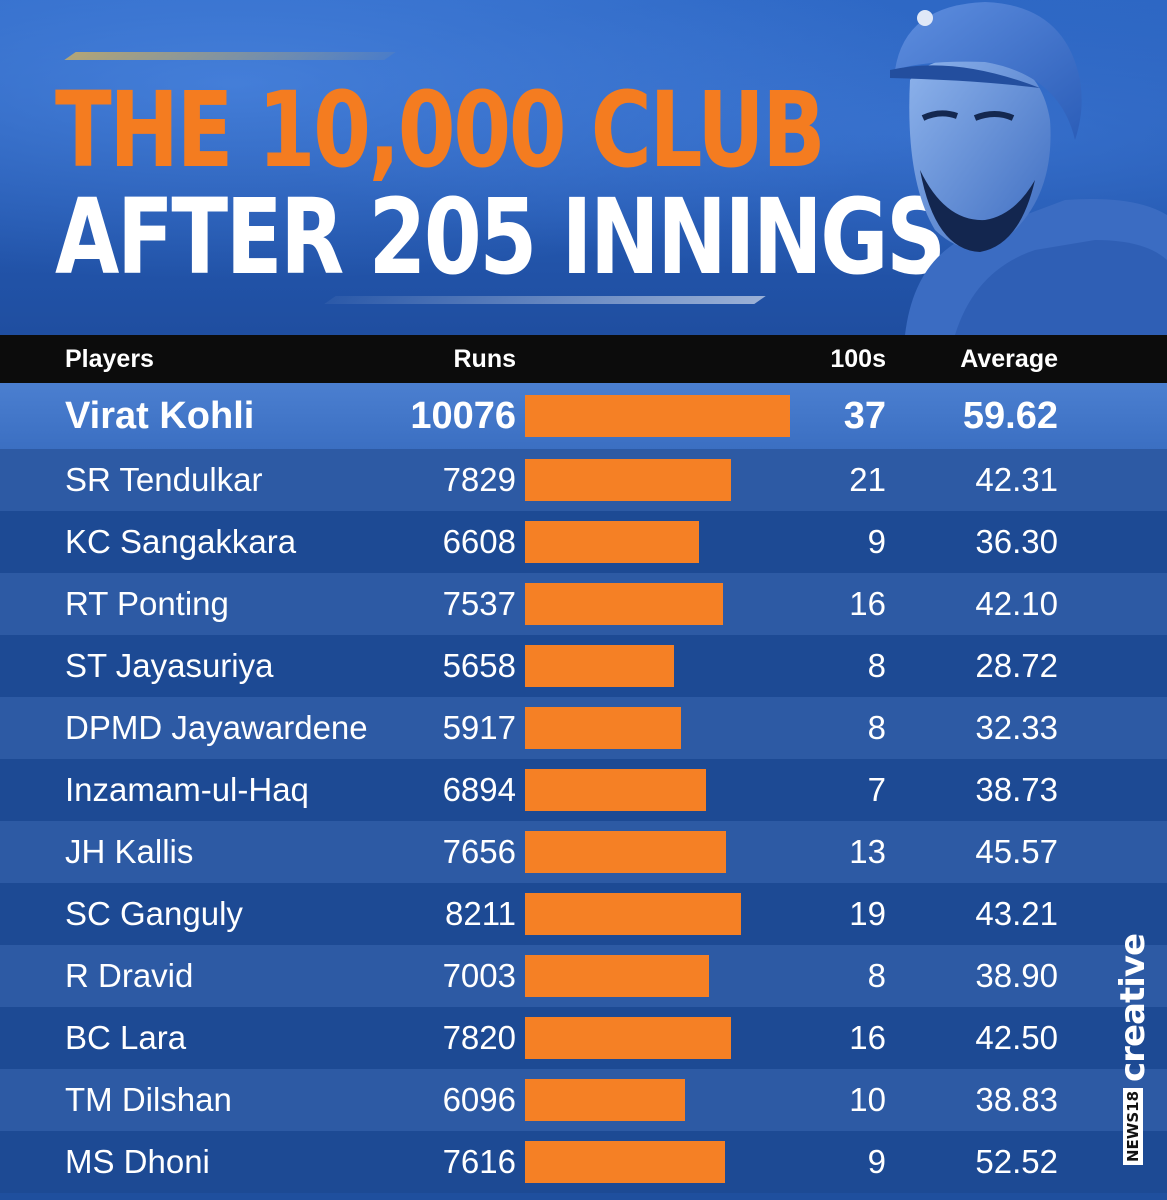 This screenshot has width=1167, height=1200. Describe the element at coordinates (129, 851) in the screenshot. I see `player-name: JH Kallis` at that location.